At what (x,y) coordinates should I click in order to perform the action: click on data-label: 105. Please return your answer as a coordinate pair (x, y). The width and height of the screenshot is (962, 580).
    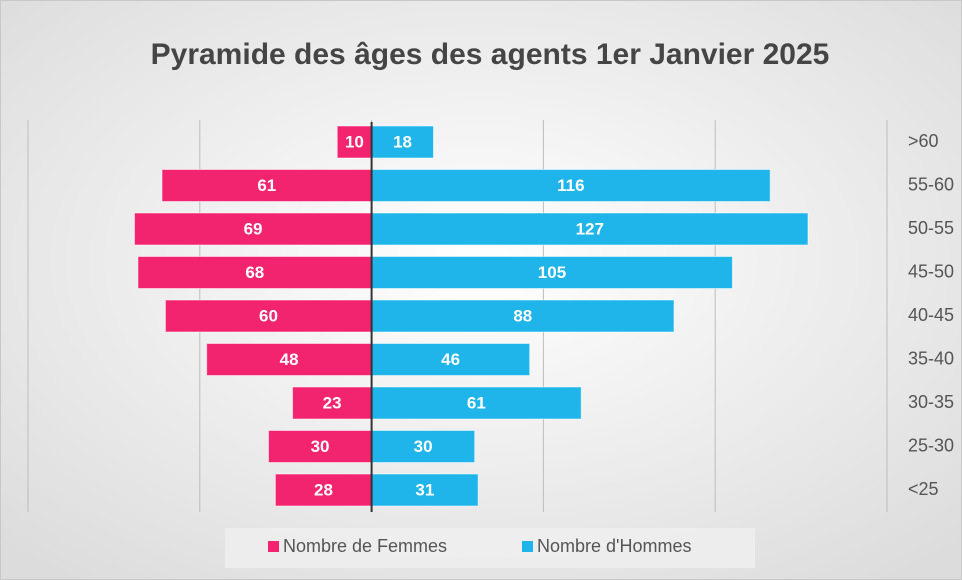
    Looking at the image, I should click on (552, 272).